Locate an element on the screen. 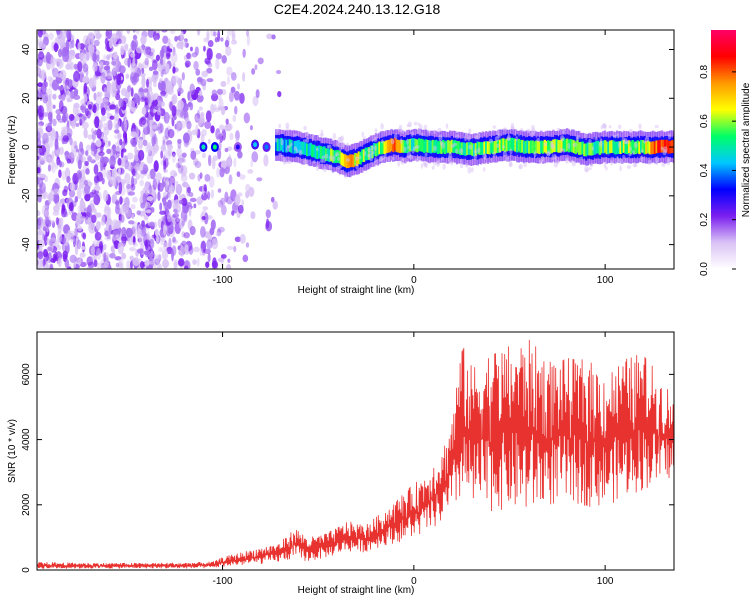  snr-y-axis-label: SNR (10 * v/v) is located at coordinates (12, 451).